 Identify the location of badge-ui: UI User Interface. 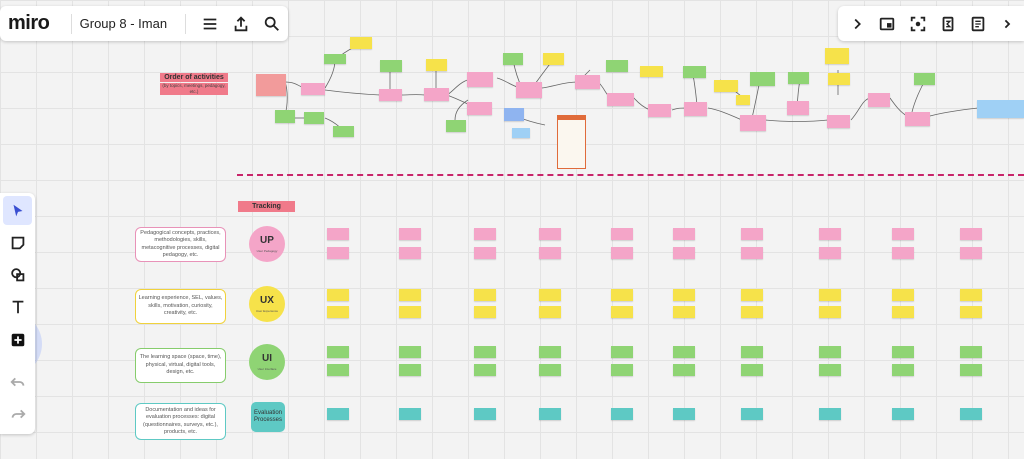
(267, 362).